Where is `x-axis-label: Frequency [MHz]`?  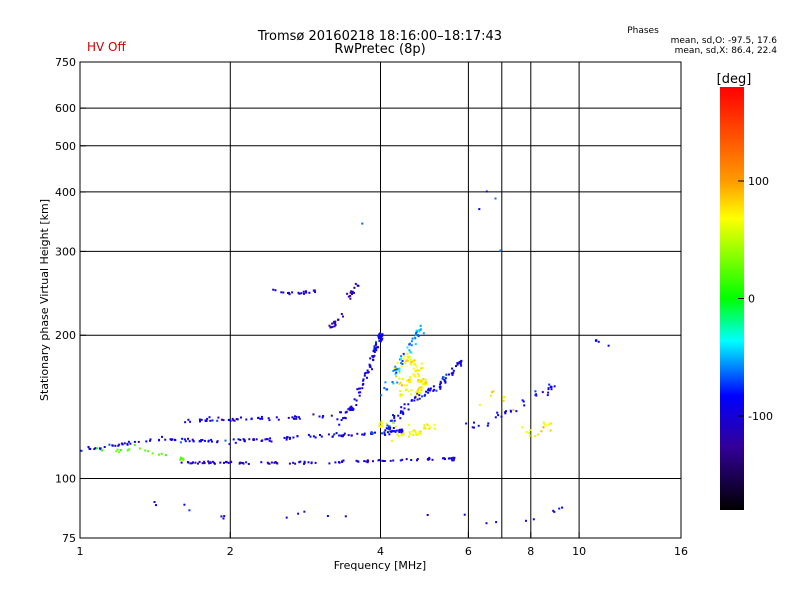
x-axis-label: Frequency [MHz] is located at coordinates (380, 565).